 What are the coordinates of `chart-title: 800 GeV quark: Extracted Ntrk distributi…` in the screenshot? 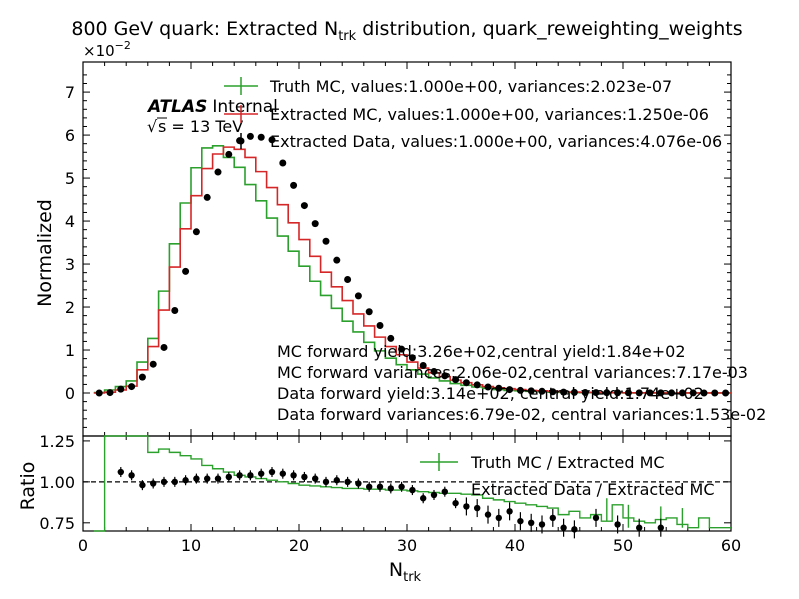 It's located at (406, 31).